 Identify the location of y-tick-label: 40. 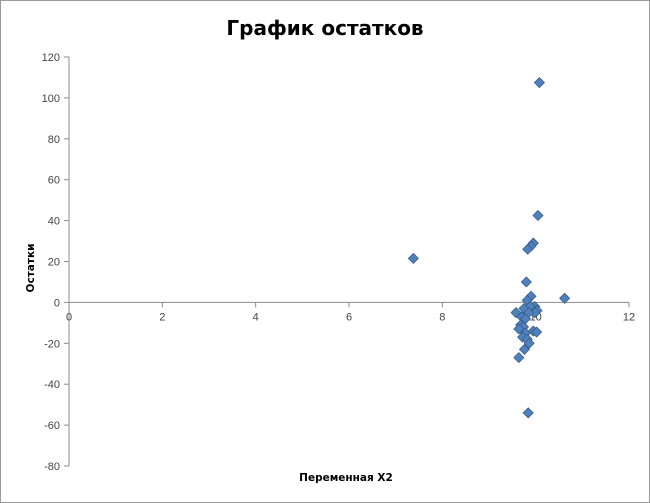
(54, 222).